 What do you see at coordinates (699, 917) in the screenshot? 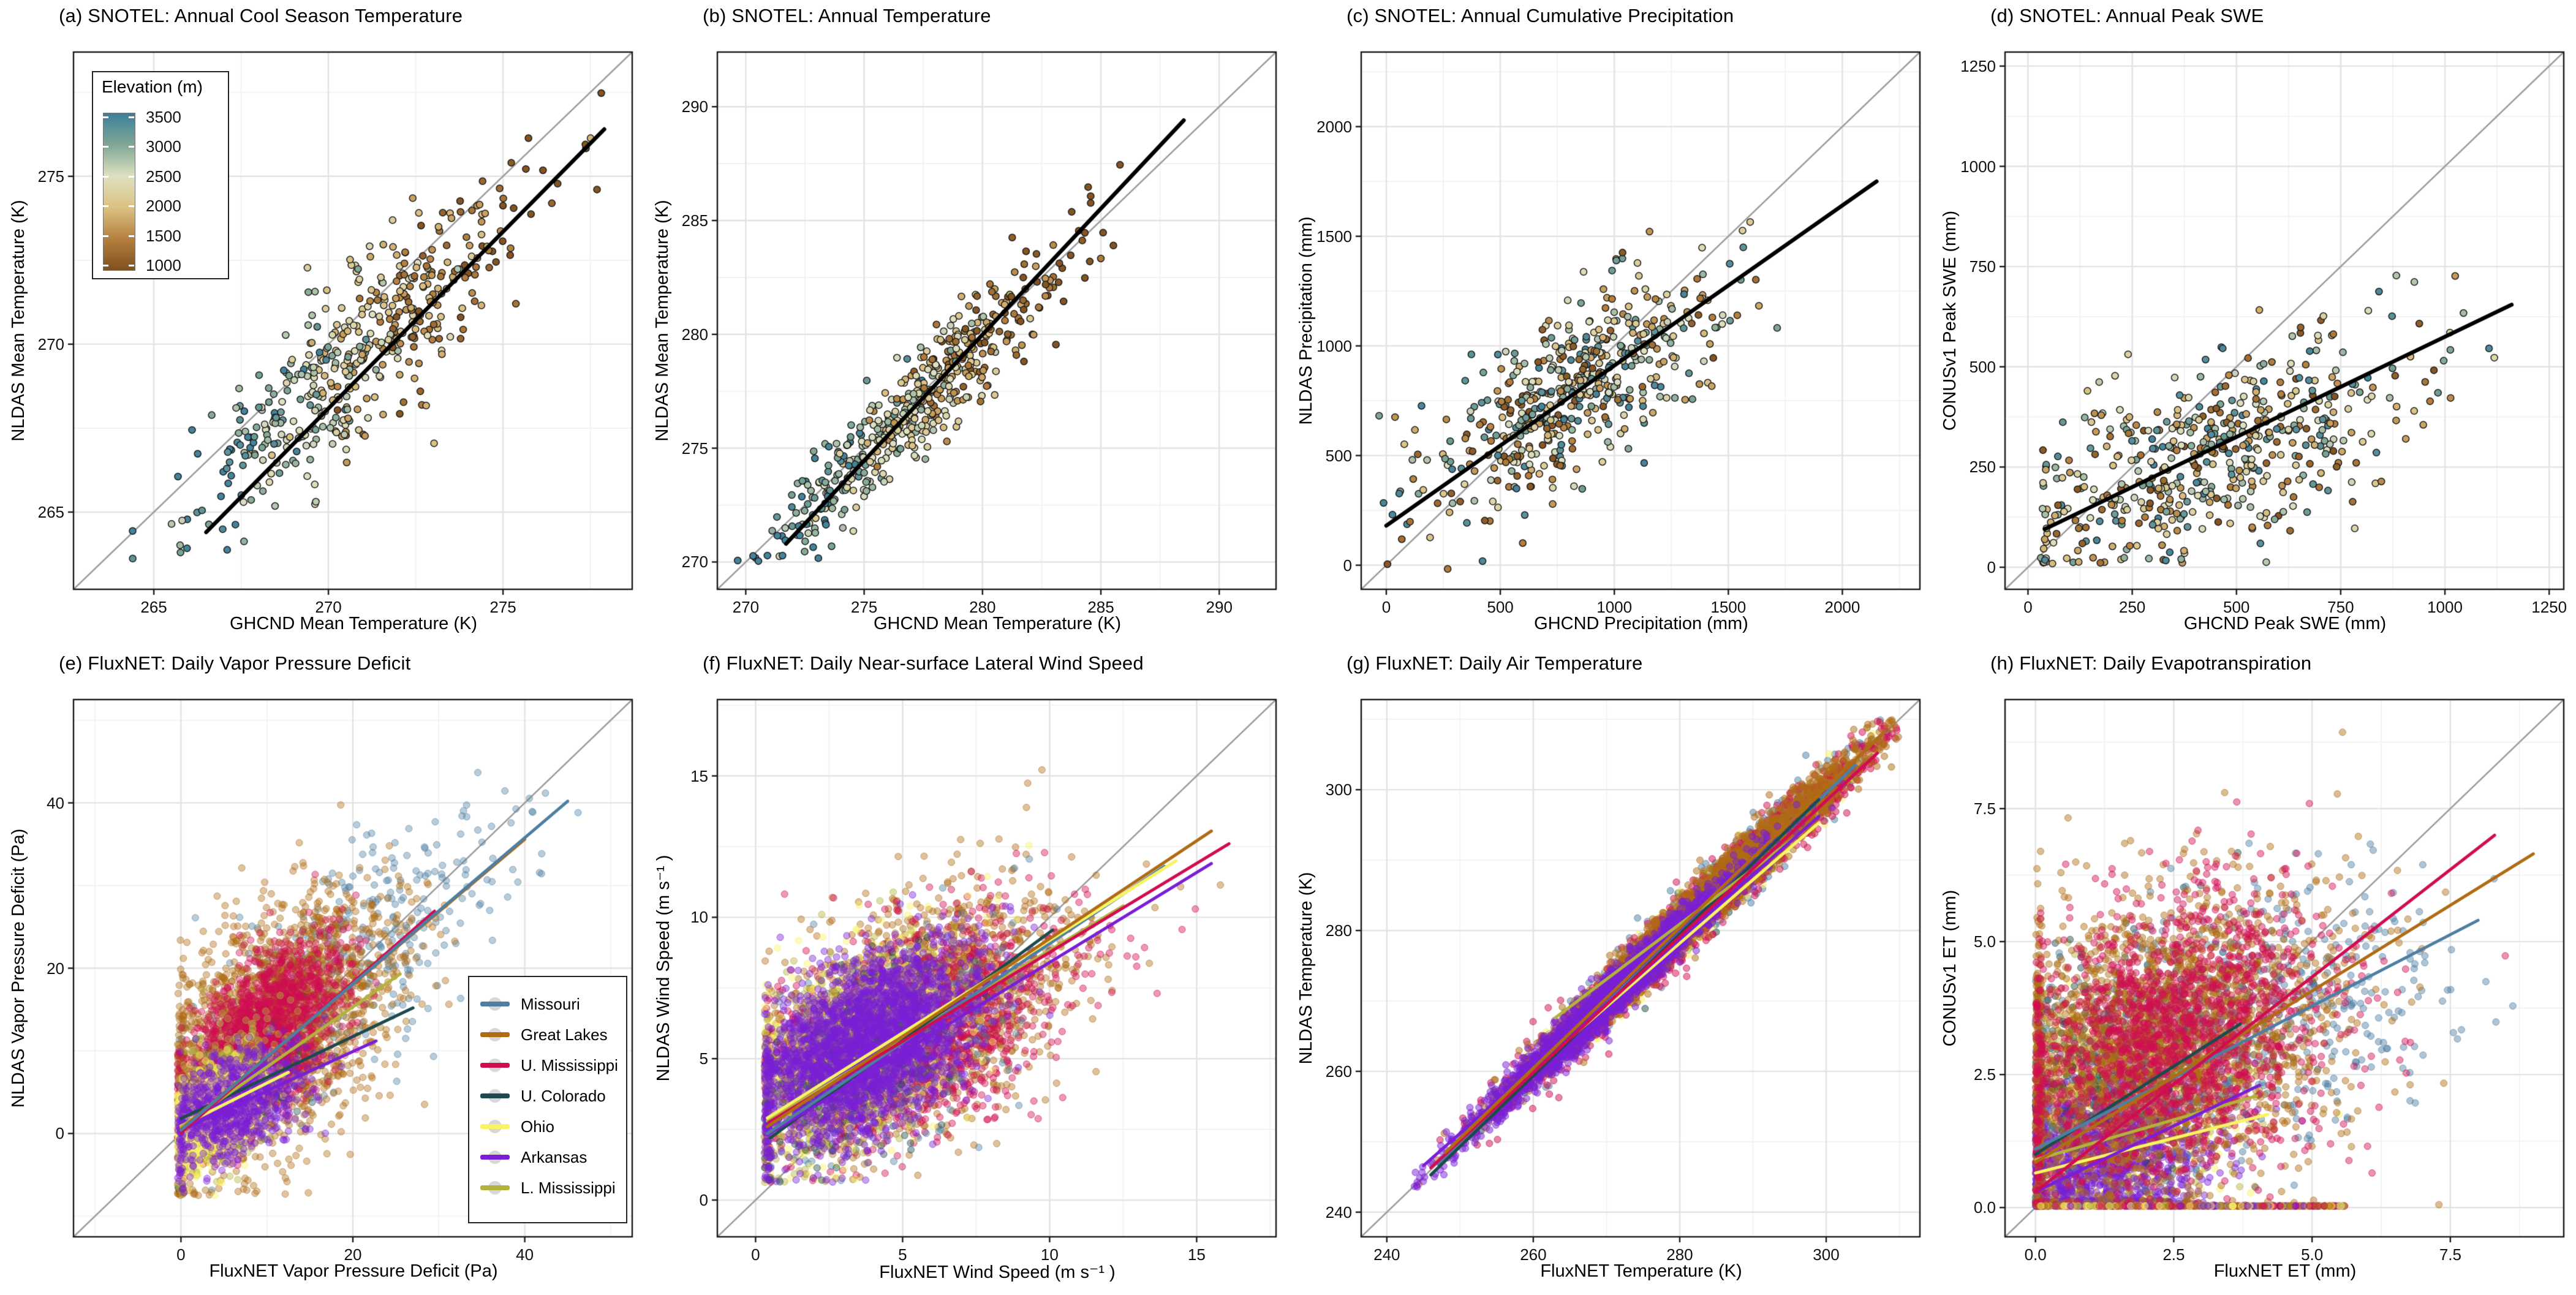
I see `y-tick-label: 10` at bounding box center [699, 917].